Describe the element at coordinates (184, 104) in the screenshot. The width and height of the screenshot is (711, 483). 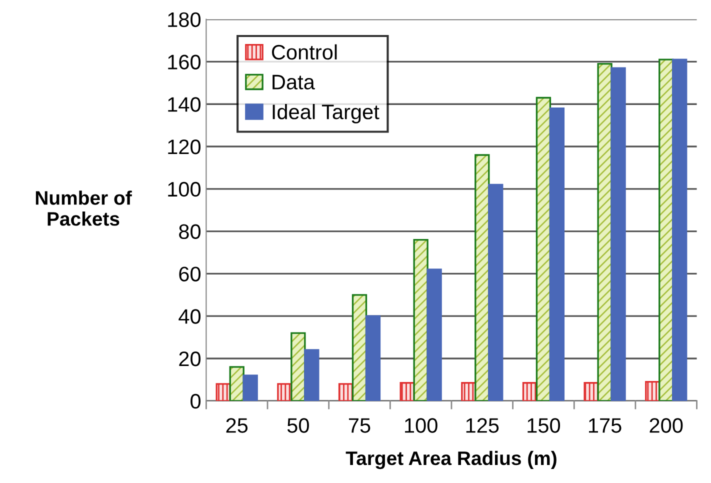
I see `y-tick-label: 140` at that location.